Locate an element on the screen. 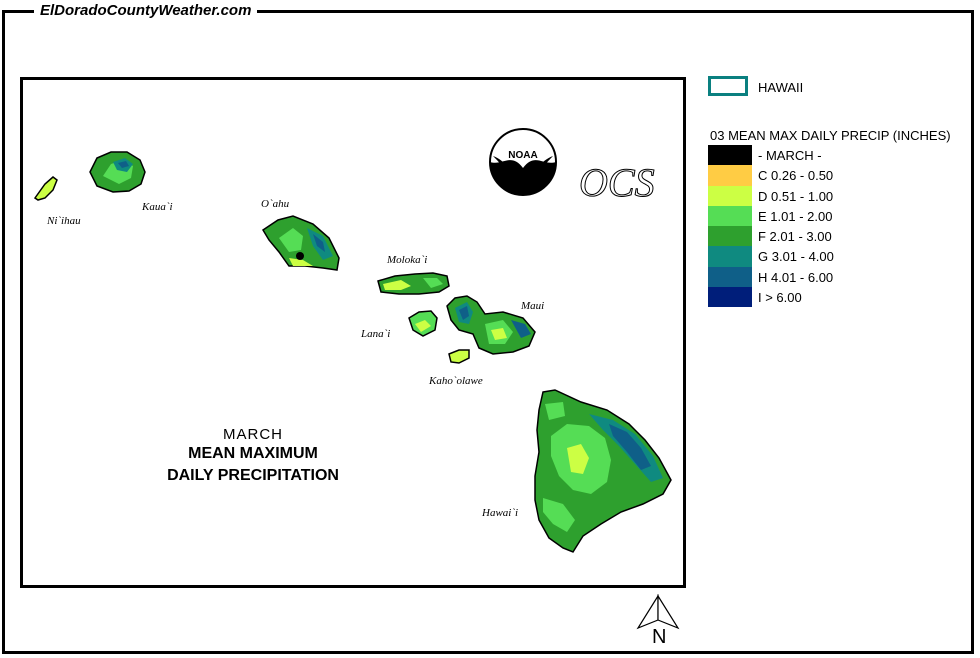 The width and height of the screenshot is (980, 658). state-label: HAWAII is located at coordinates (781, 87).